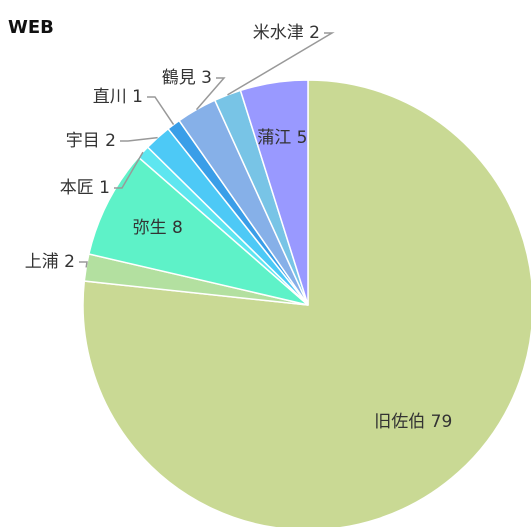 The height and width of the screenshot is (527, 531). What do you see at coordinates (442, 422) in the screenshot?
I see `slice-label-value: 79` at bounding box center [442, 422].